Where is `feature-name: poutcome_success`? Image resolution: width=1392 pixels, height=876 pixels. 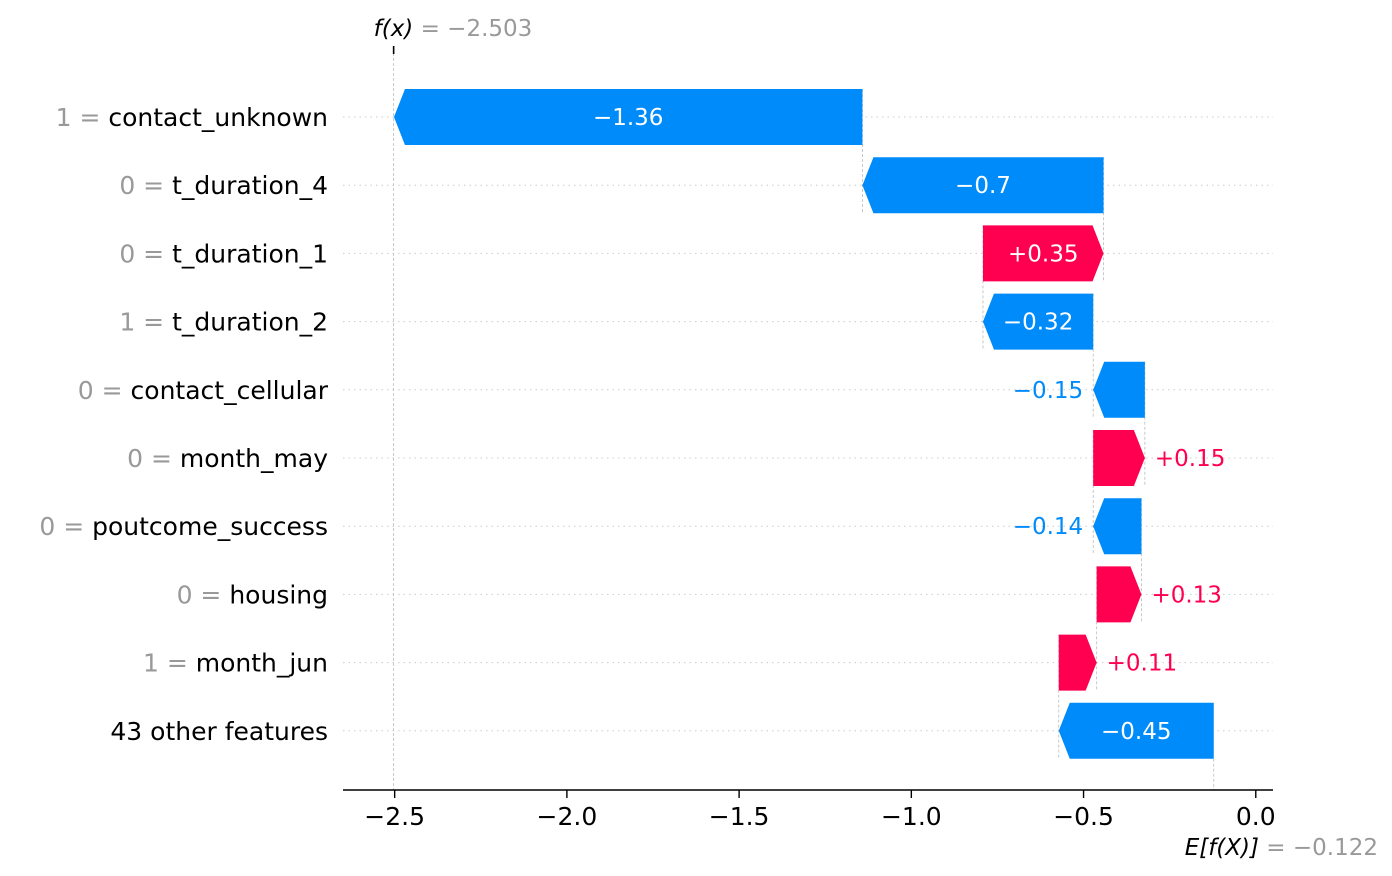
feature-name: poutcome_success is located at coordinates (210, 526).